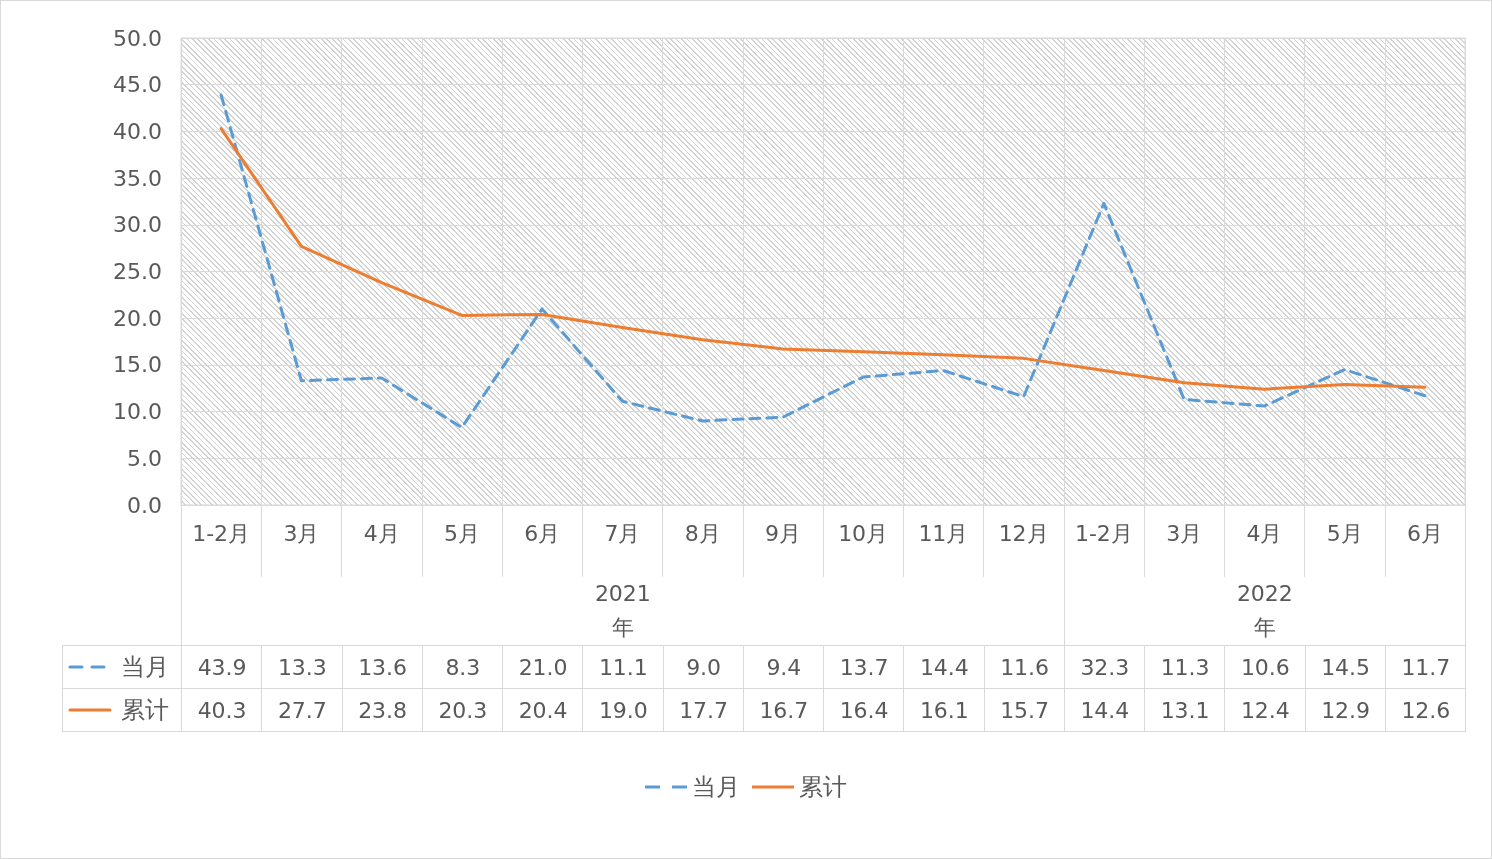 The width and height of the screenshot is (1492, 859). Describe the element at coordinates (302, 666) in the screenshot. I see `data-label: 13.3` at that location.